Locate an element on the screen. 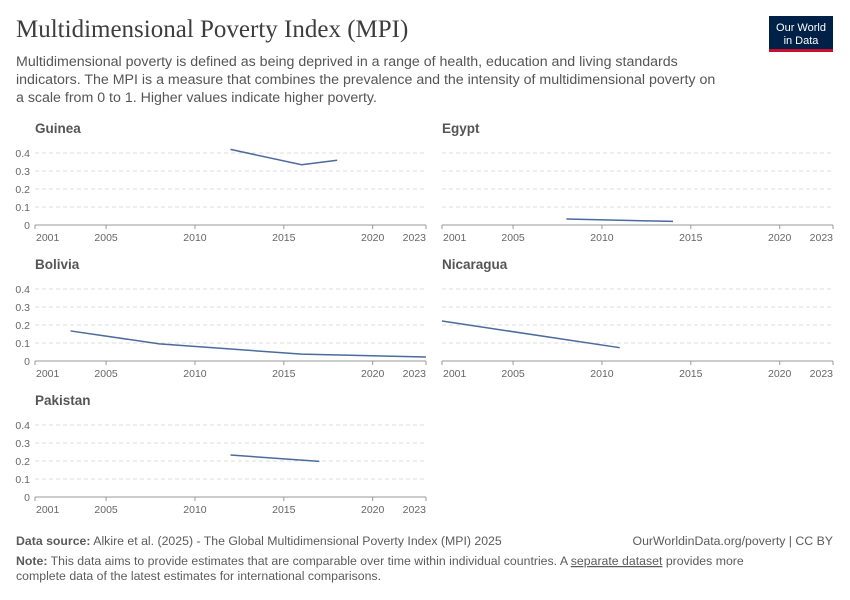 This screenshot has height=600, width=850. panel-title: Guinea is located at coordinates (58, 128).